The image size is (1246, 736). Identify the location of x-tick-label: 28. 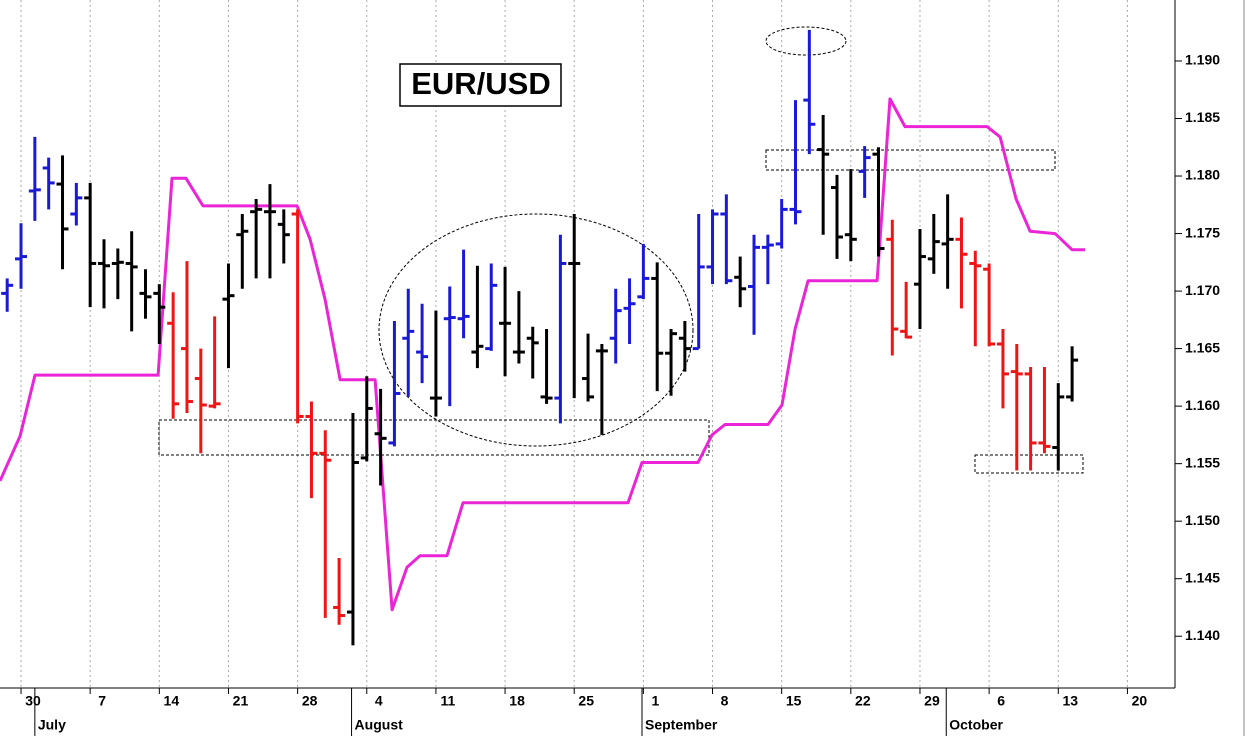
(310, 701).